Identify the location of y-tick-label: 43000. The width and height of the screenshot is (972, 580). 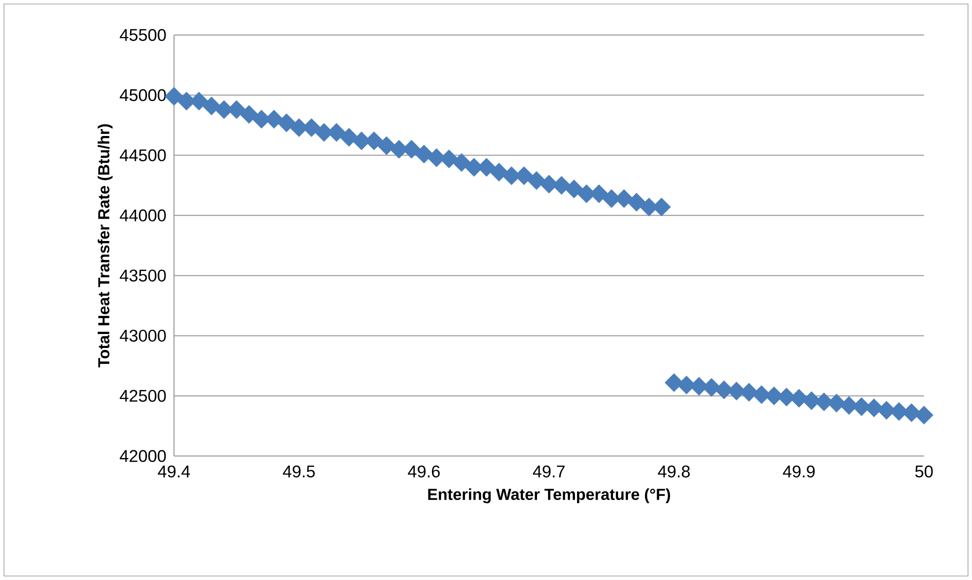
(143, 336).